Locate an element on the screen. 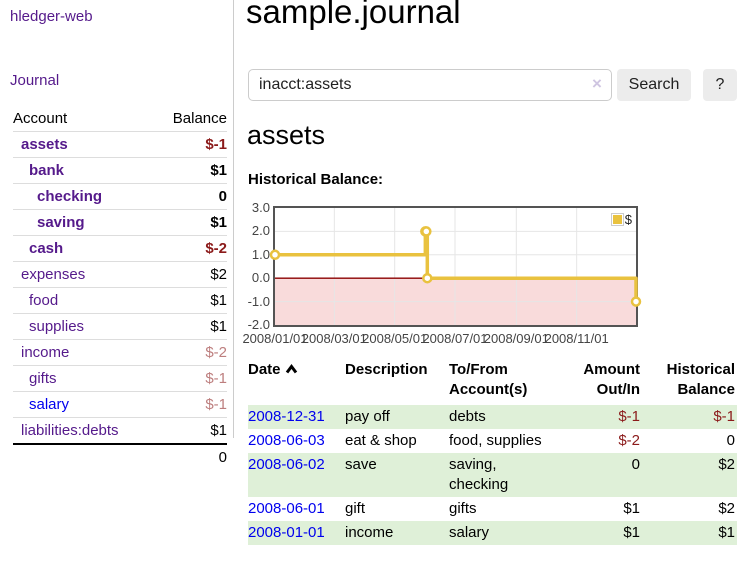 The height and width of the screenshot is (582, 742). balance-column-header: Historical Balance is located at coordinates (700, 379).